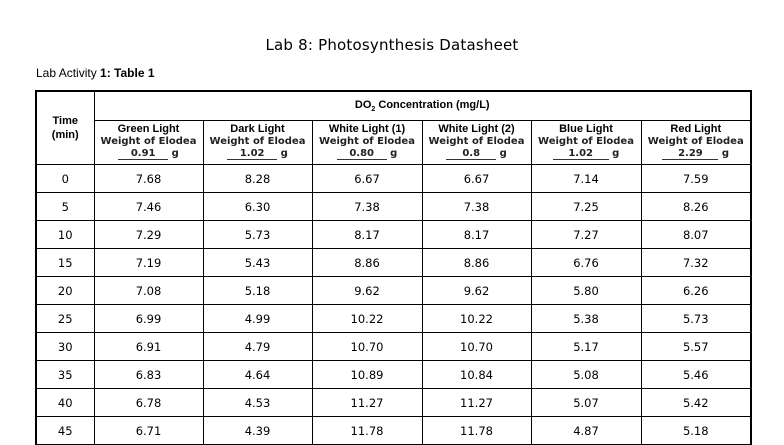 The image size is (784, 445). I want to click on table-row: 35 6.83 4.64 10.89 10.84 5.08 5.46, so click(393, 374).